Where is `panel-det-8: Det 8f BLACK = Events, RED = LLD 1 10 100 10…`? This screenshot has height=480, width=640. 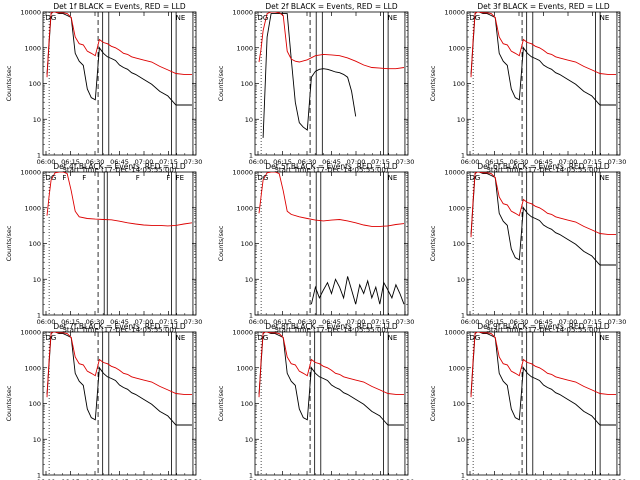 panel-det-8: Det 8f BLACK = Events, RED = LLD 1 10 100 10… is located at coordinates (315, 401).